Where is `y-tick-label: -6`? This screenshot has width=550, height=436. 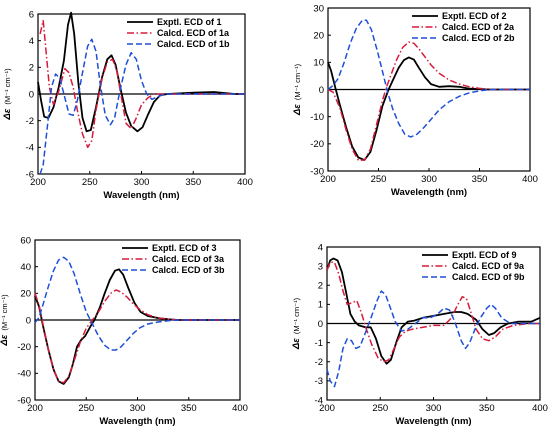 y-tick-label: -6 is located at coordinates (30, 174).